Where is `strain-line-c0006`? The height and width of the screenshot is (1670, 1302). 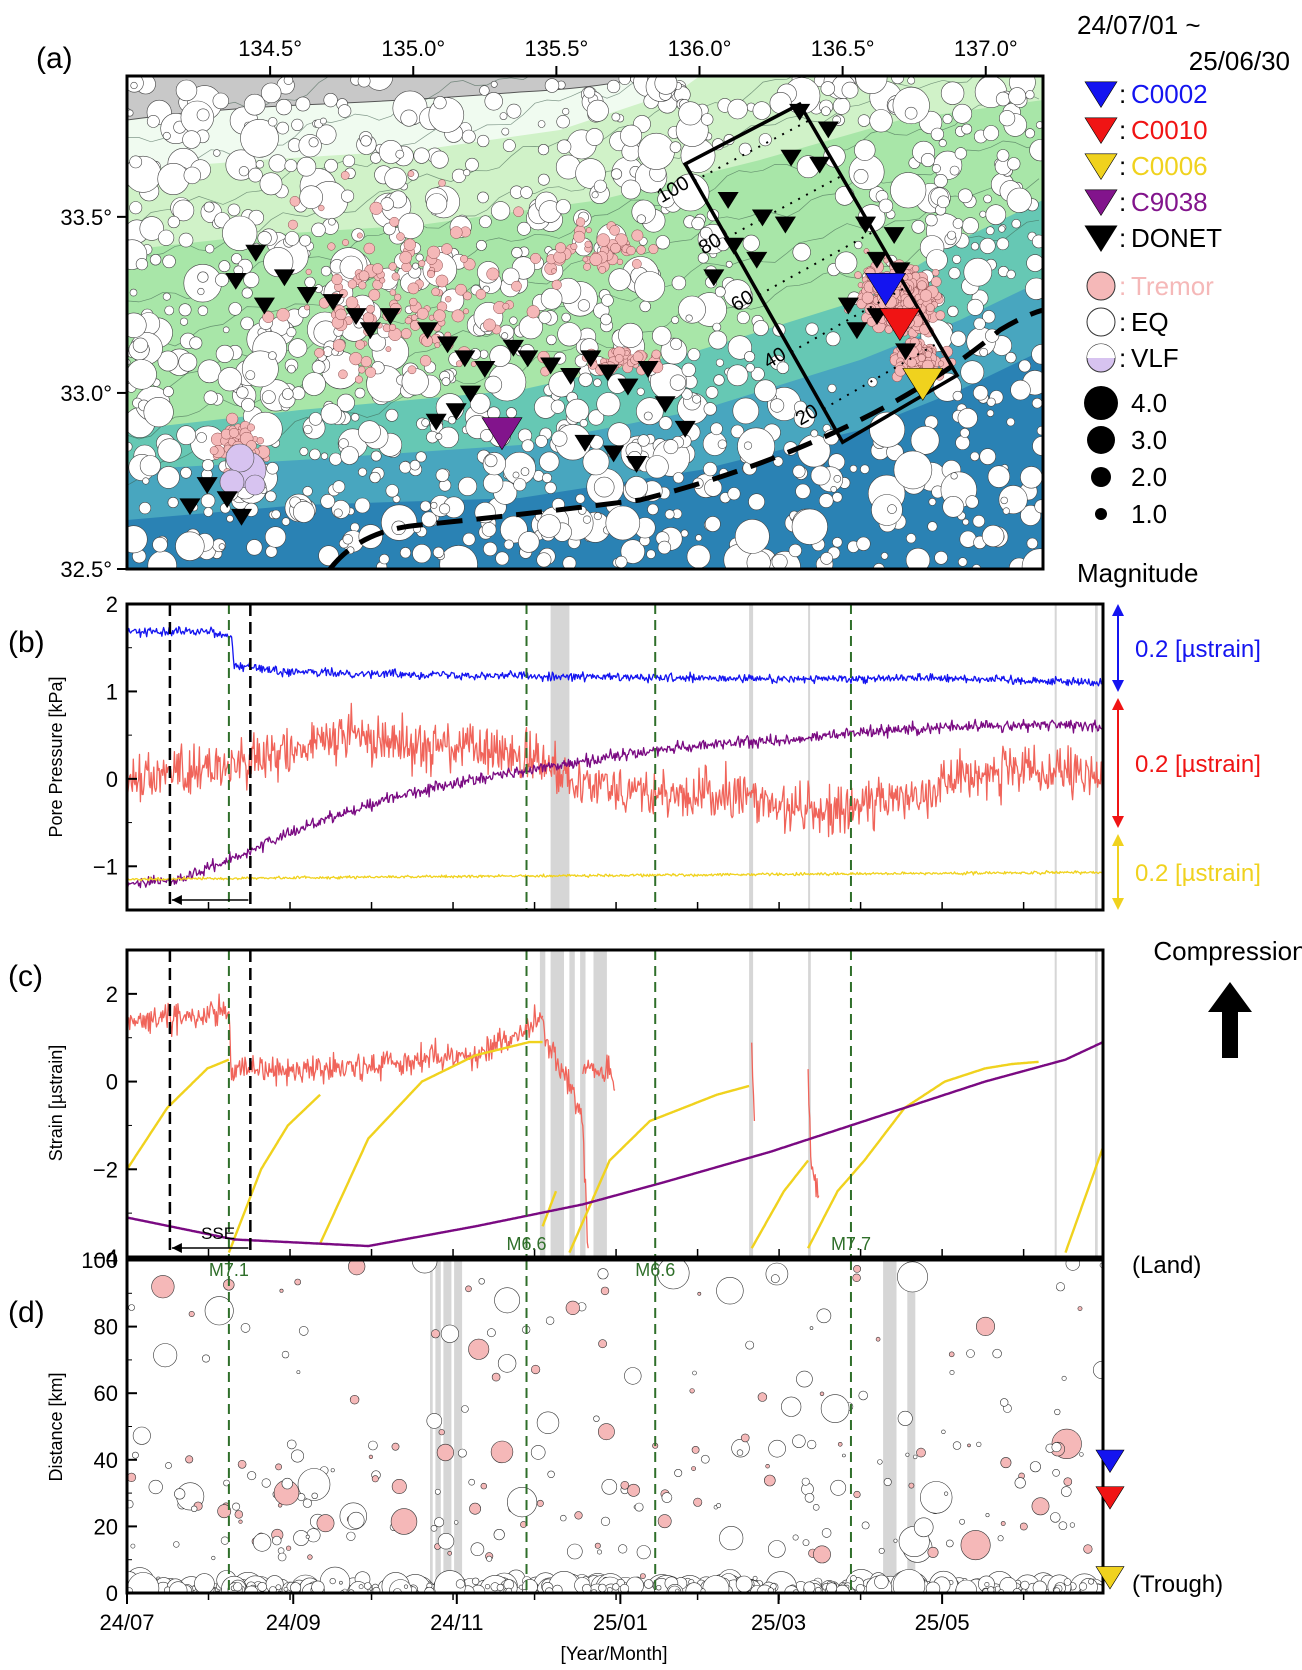
strain-line-c0006 is located at coordinates (430, 1142).